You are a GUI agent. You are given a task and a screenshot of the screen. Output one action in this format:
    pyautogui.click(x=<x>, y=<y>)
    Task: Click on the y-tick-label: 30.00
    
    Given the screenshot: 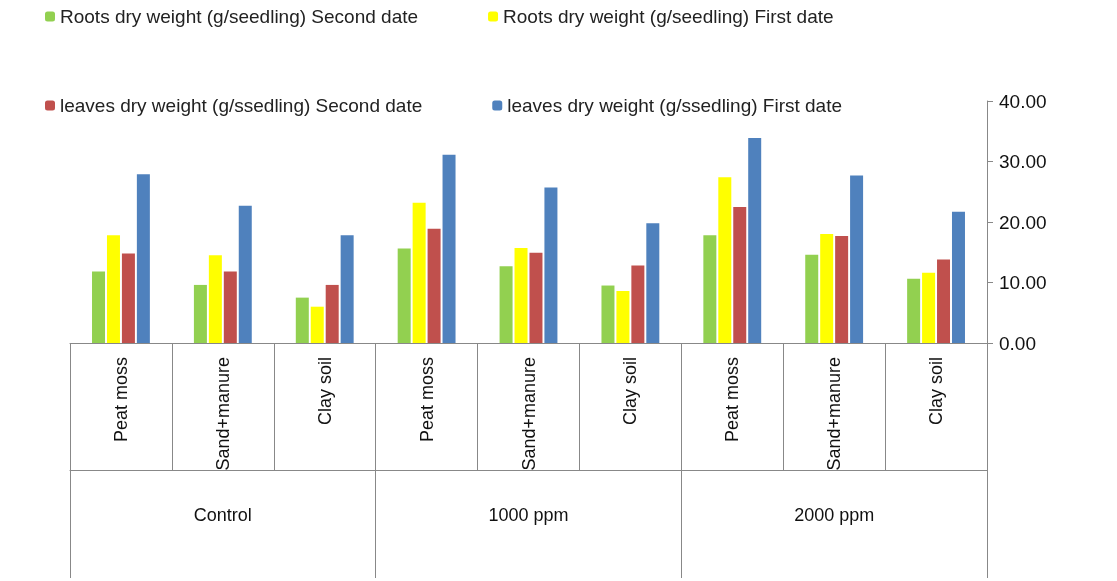 What is the action you would take?
    pyautogui.click(x=1023, y=161)
    